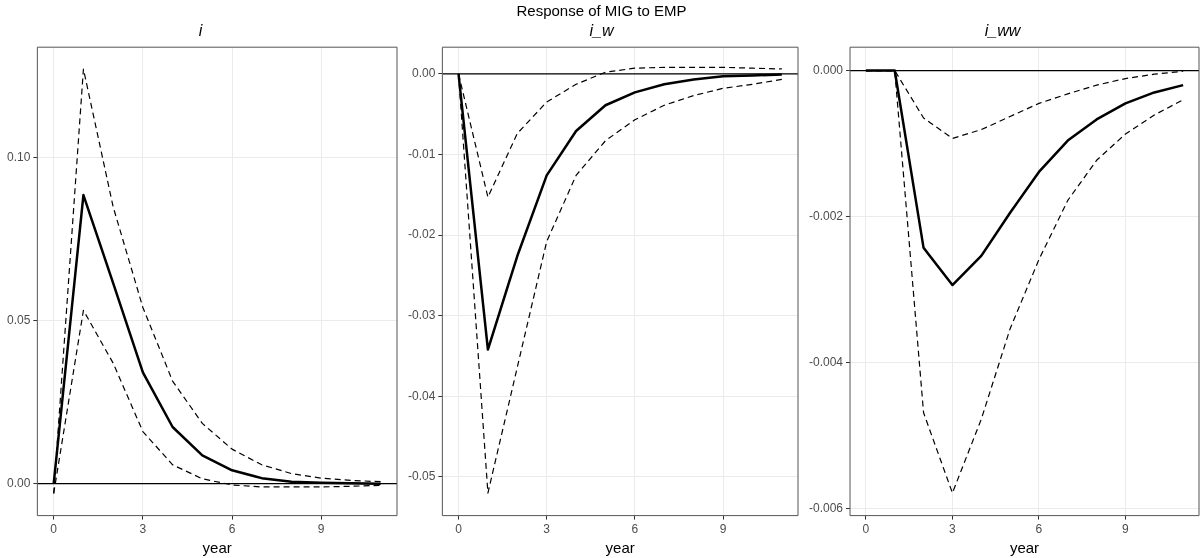 The width and height of the screenshot is (1203, 558). What do you see at coordinates (421, 476) in the screenshot?
I see `y-tick-label: -0.05` at bounding box center [421, 476].